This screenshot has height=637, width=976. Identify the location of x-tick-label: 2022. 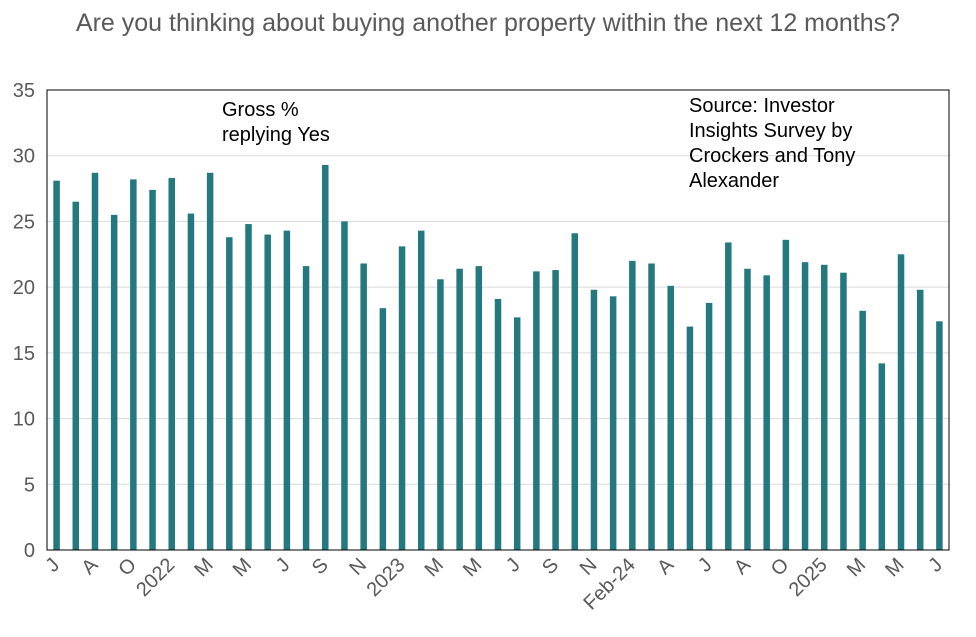
(155, 577).